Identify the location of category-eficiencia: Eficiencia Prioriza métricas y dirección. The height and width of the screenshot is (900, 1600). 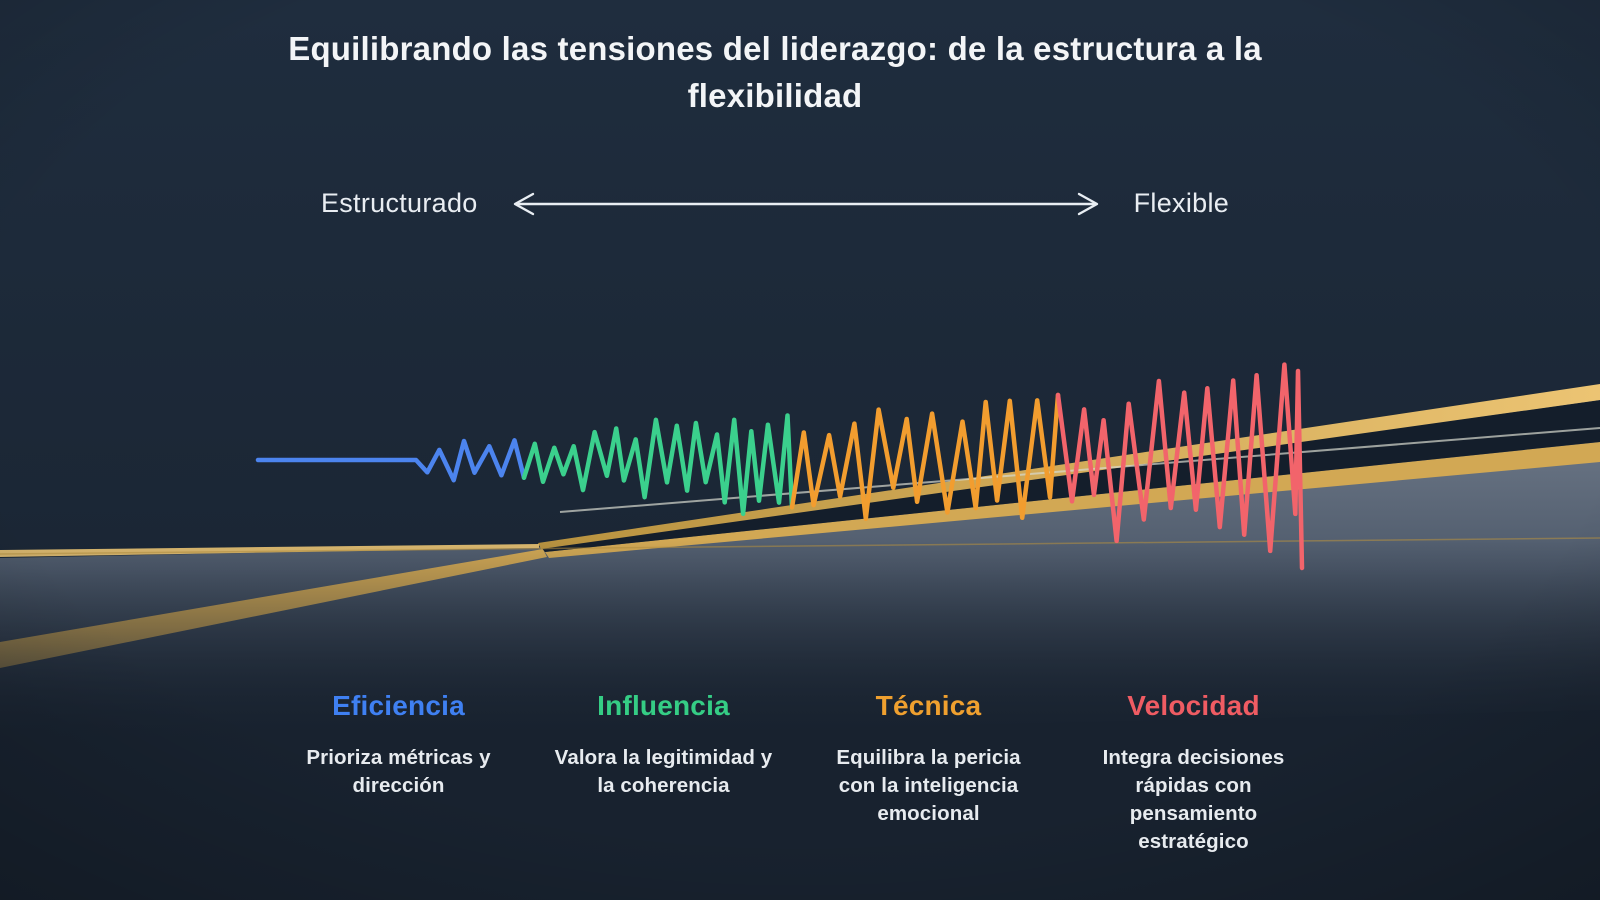
(398, 773).